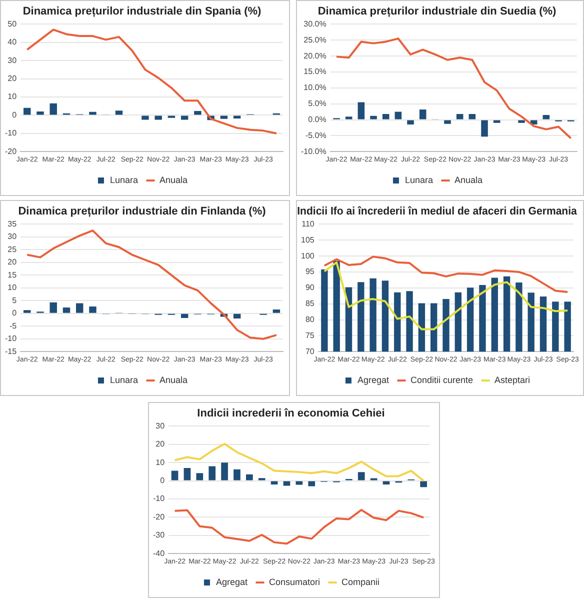 The width and height of the screenshot is (584, 600). Describe the element at coordinates (315, 87) in the screenshot. I see `y-tick-label: 10.0%` at that location.